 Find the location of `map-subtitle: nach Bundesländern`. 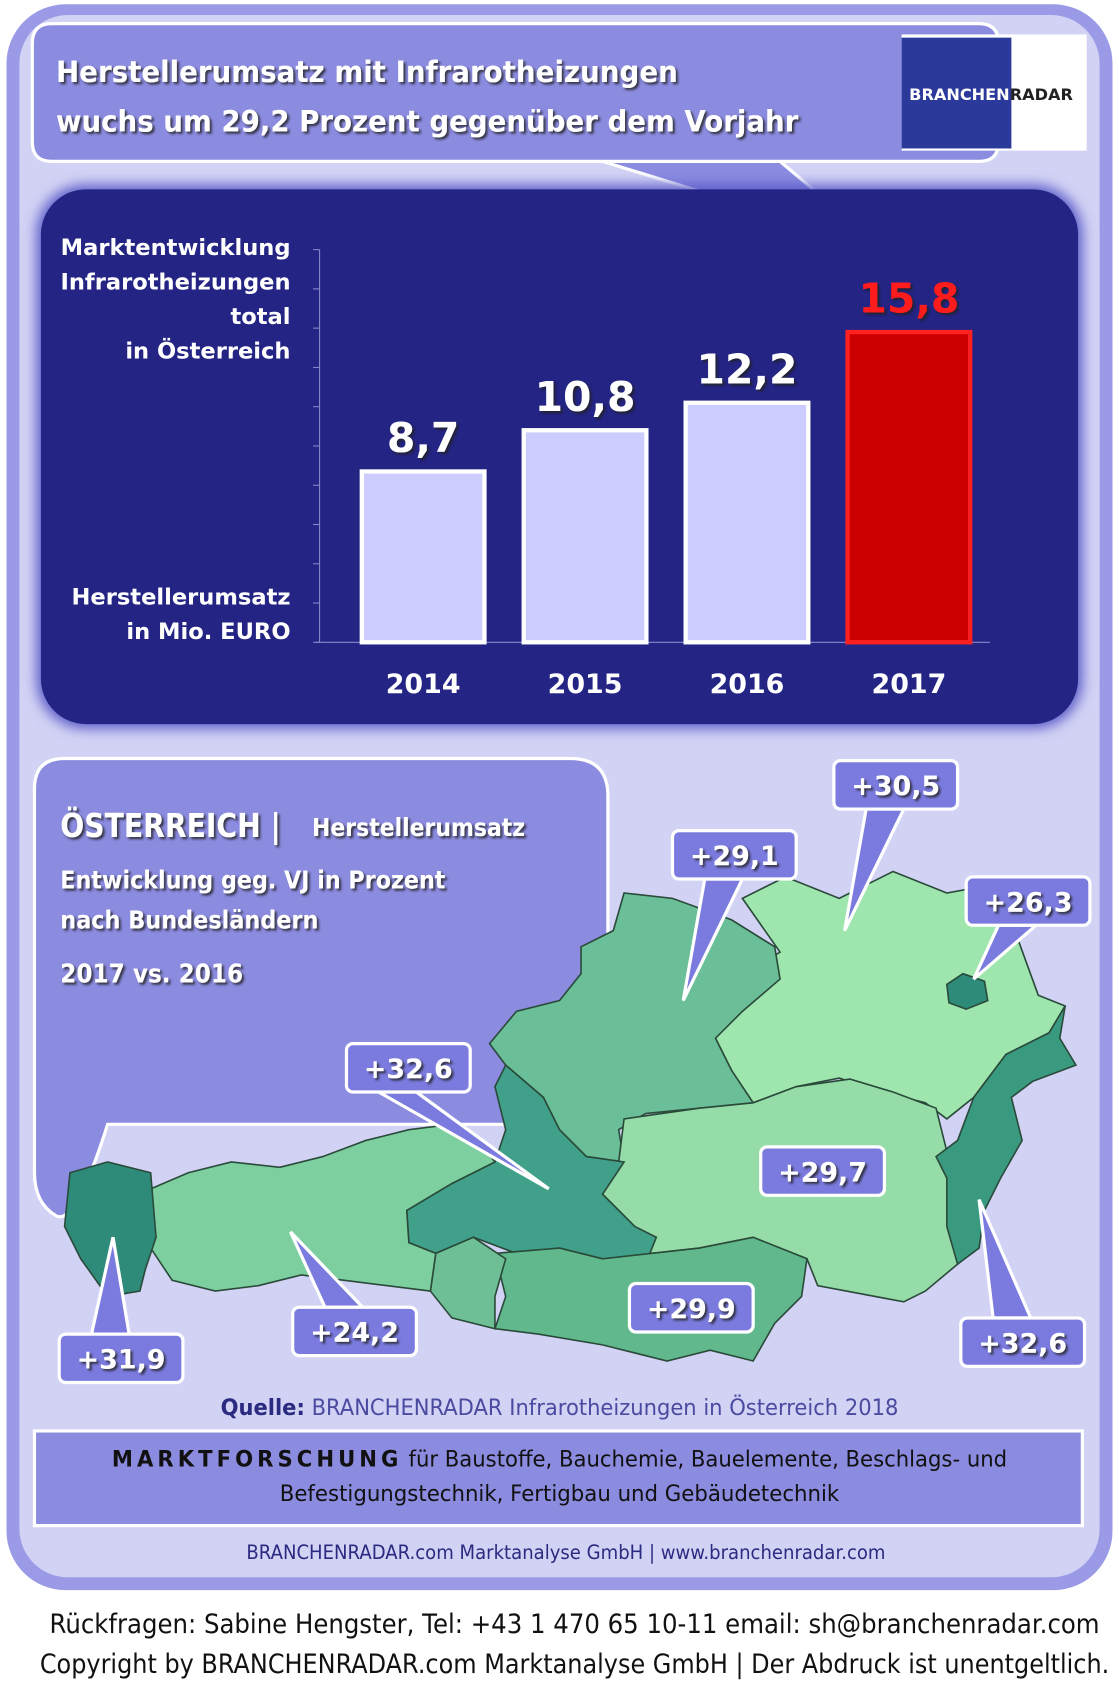

map-subtitle: nach Bundesländern is located at coordinates (189, 919).